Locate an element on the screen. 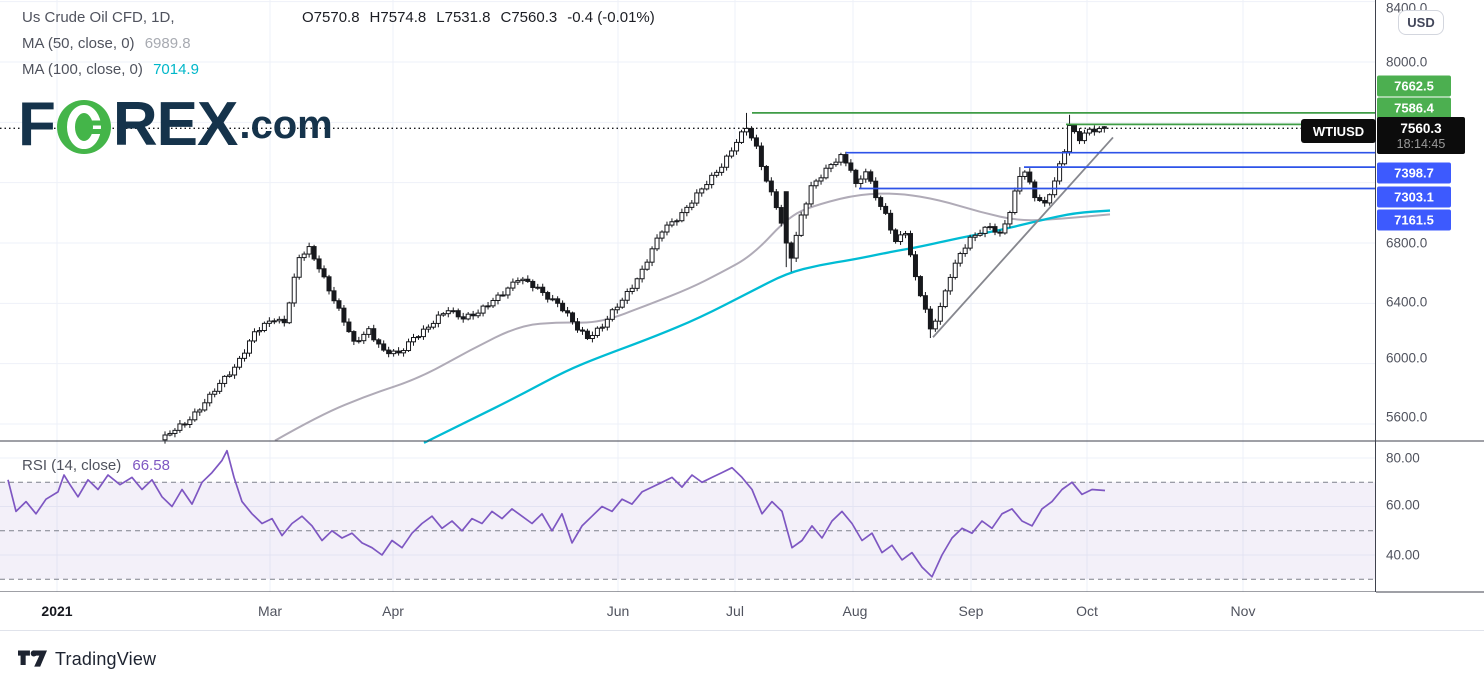  forex-logo-o-icon is located at coordinates (83, 127).